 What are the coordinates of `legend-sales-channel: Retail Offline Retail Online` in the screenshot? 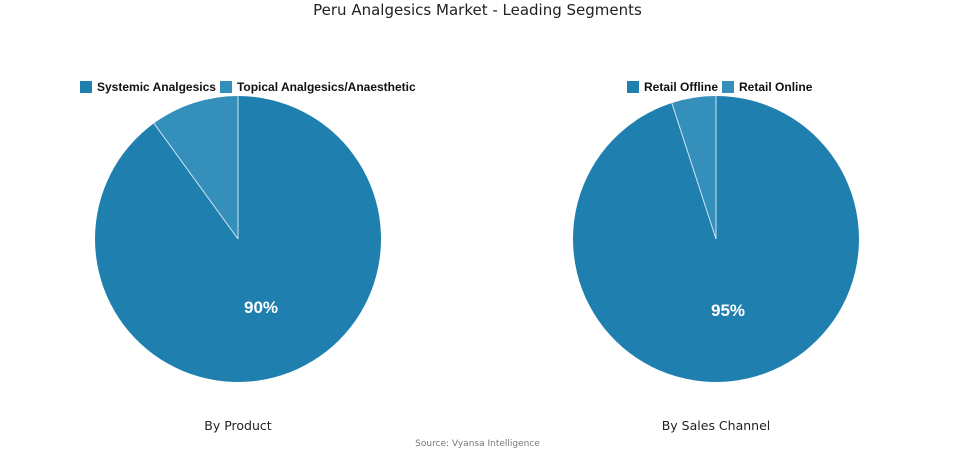 It's located at (721, 87).